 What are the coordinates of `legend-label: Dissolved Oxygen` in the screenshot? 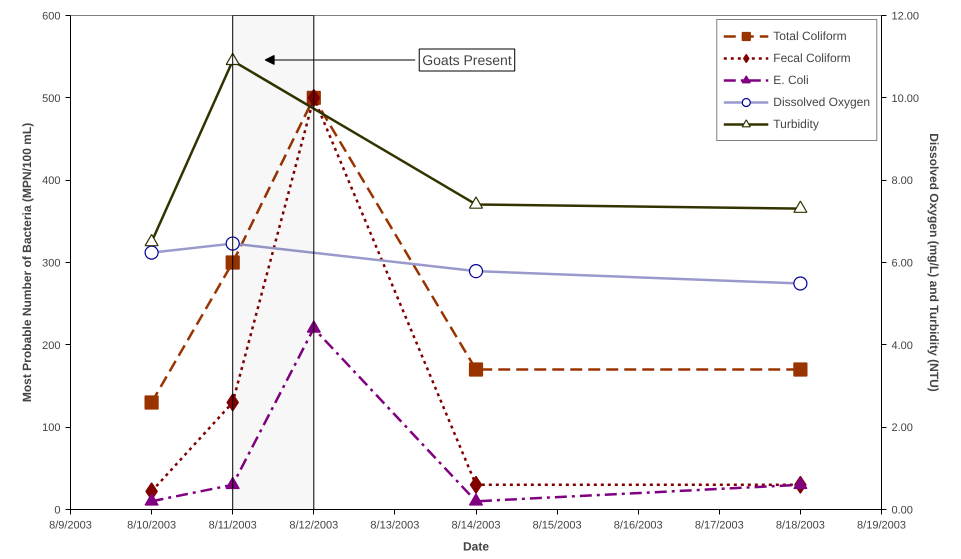 It's located at (821, 102).